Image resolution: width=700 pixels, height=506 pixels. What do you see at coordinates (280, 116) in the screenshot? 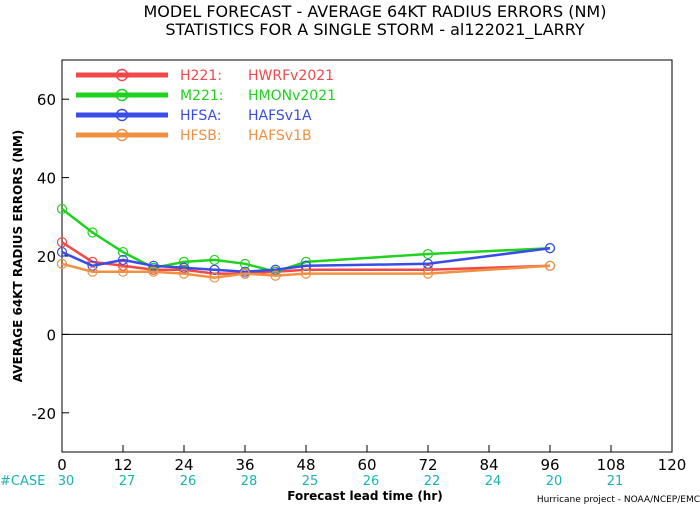
I see `legend-model: HAFSv1A` at bounding box center [280, 116].